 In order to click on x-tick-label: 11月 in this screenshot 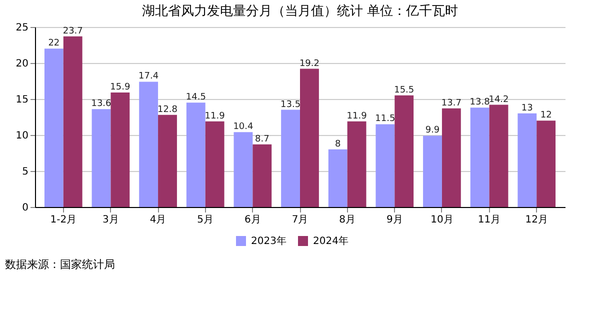, I will do `click(489, 220)`.